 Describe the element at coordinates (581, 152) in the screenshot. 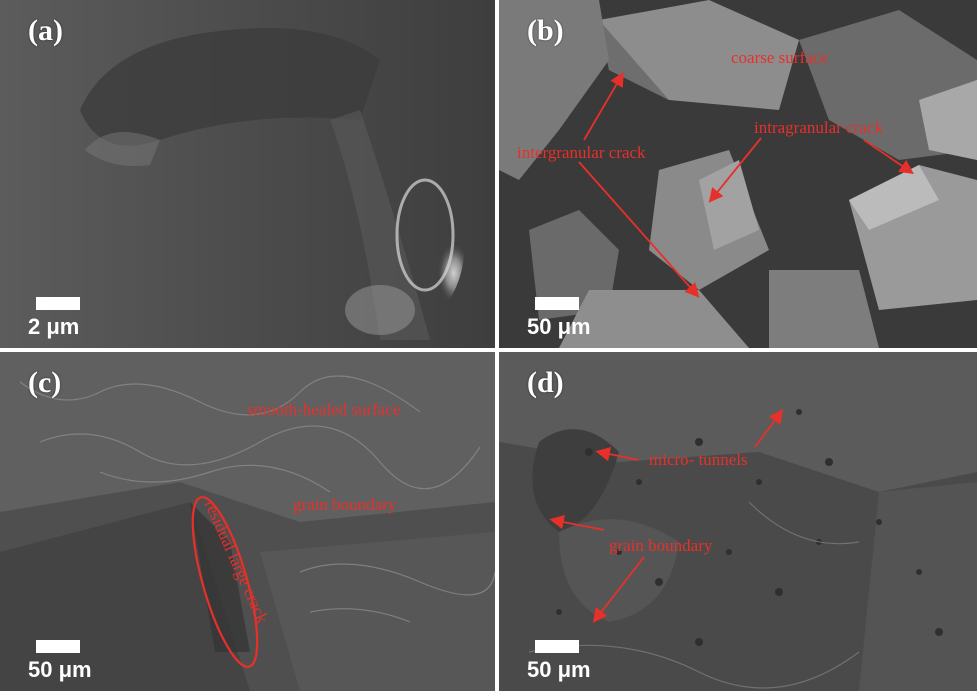

I see `annotation-intergranular-crack: intergranular crack` at that location.